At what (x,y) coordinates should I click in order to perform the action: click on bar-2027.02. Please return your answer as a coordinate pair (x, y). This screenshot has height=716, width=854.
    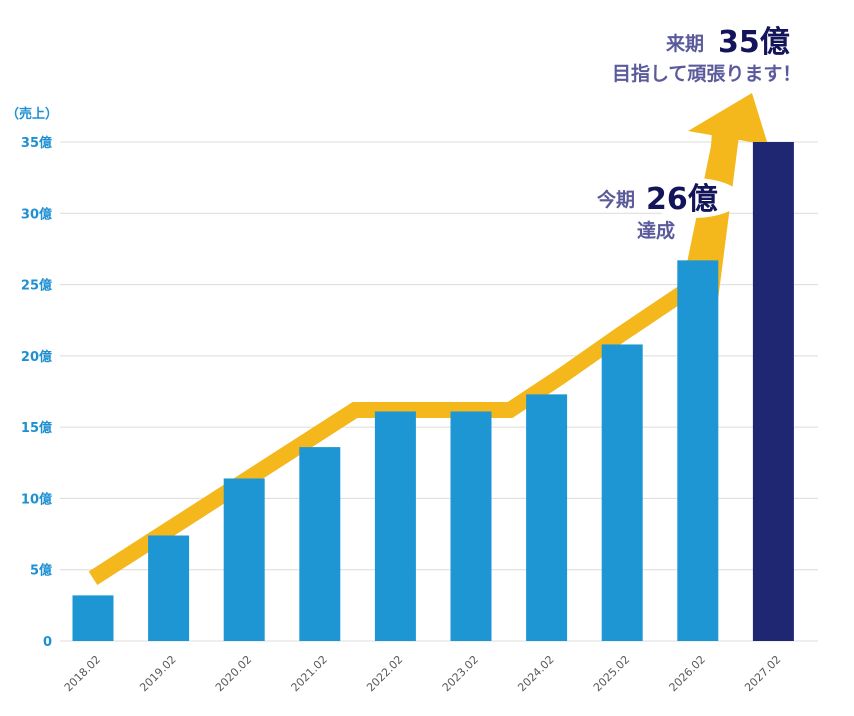
    Looking at the image, I should click on (773, 391).